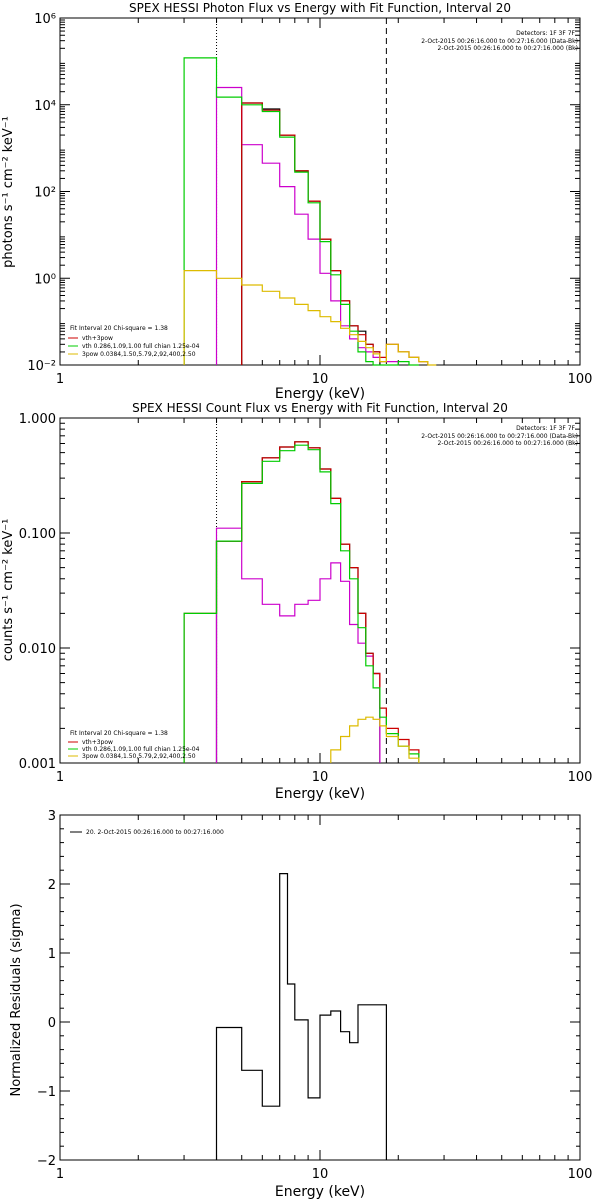 Image resolution: width=600 pixels, height=1200 pixels. Describe the element at coordinates (139, 354) in the screenshot. I see `photon-fit-line-3pow: 3pow 0.0384,1.50,5.79,2,92,400,2.50` at that location.